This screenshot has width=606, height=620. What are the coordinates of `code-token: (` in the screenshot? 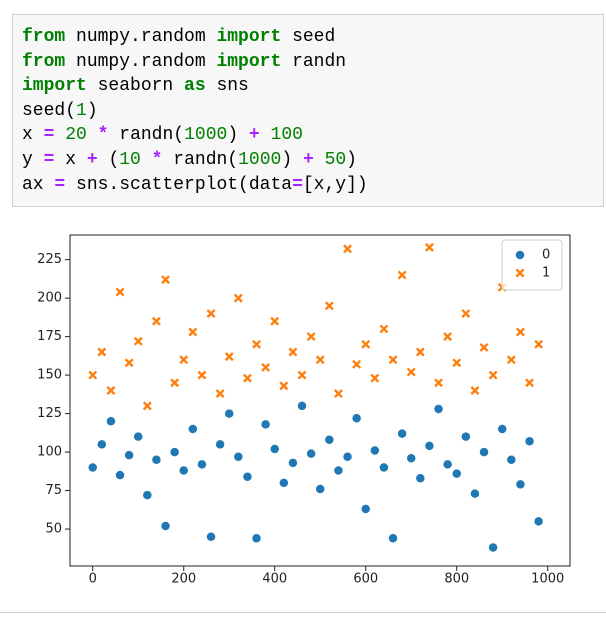 It's located at (108, 159).